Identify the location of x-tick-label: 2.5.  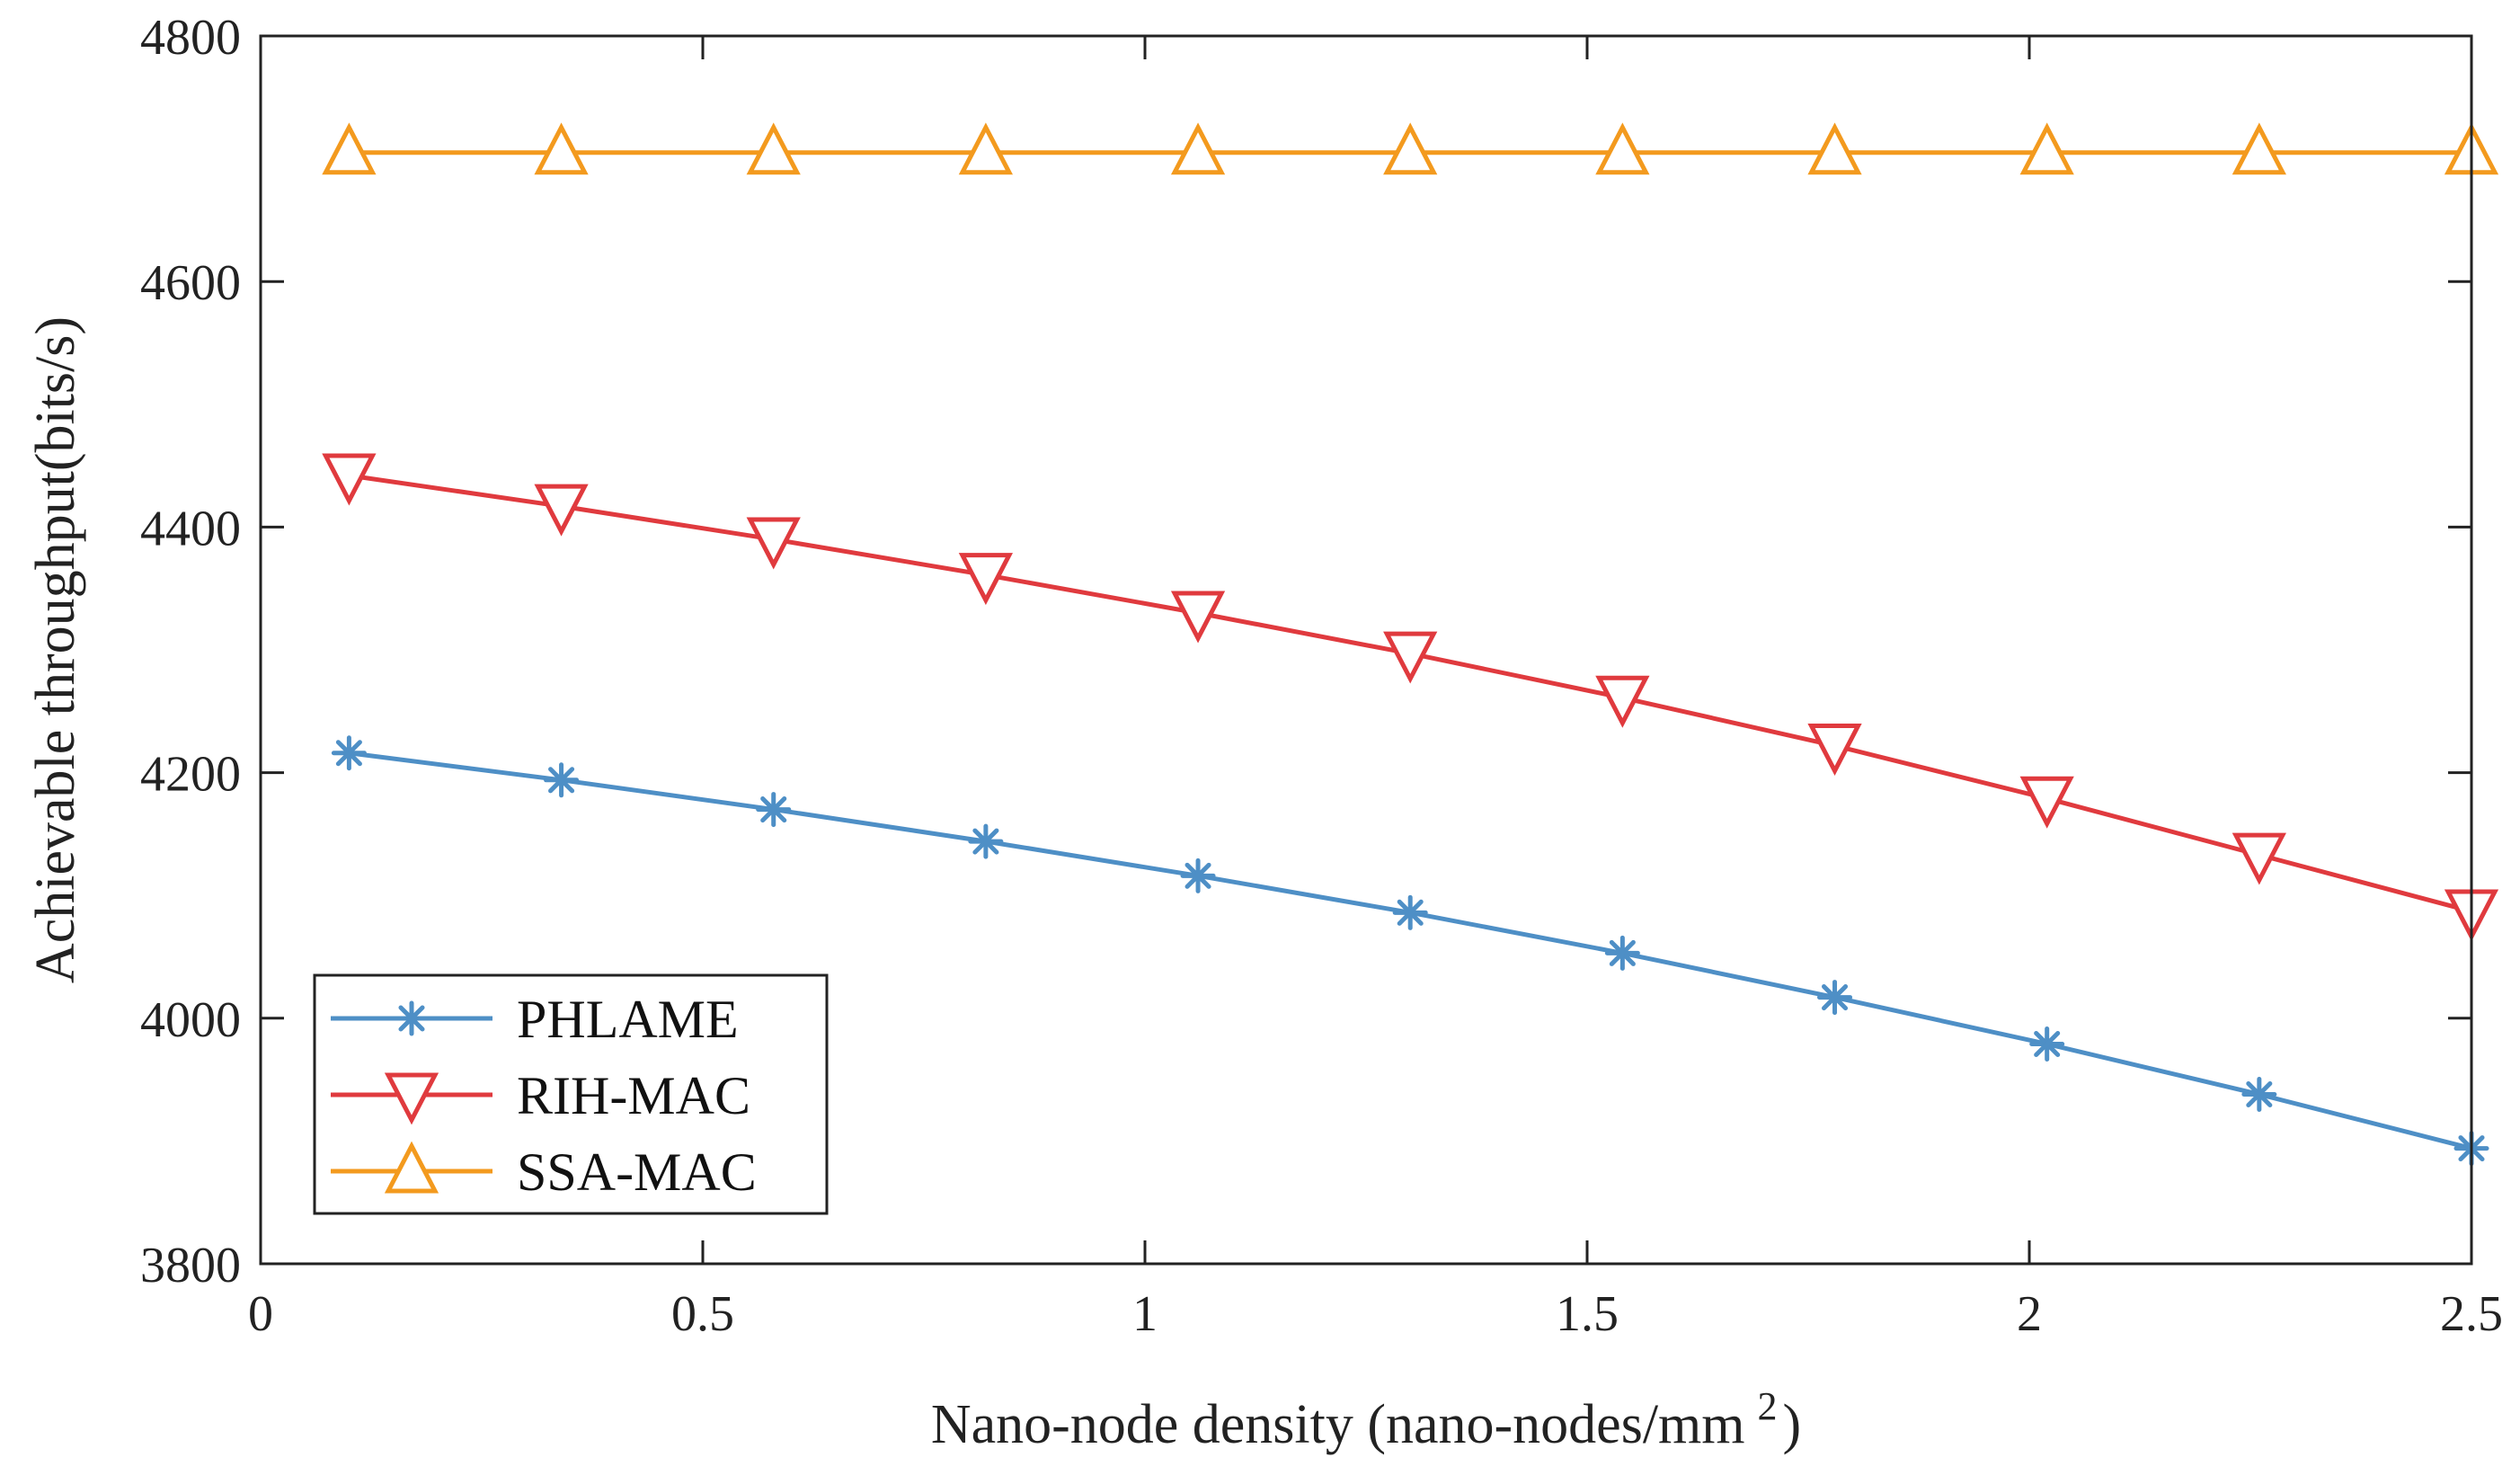
(2471, 1314).